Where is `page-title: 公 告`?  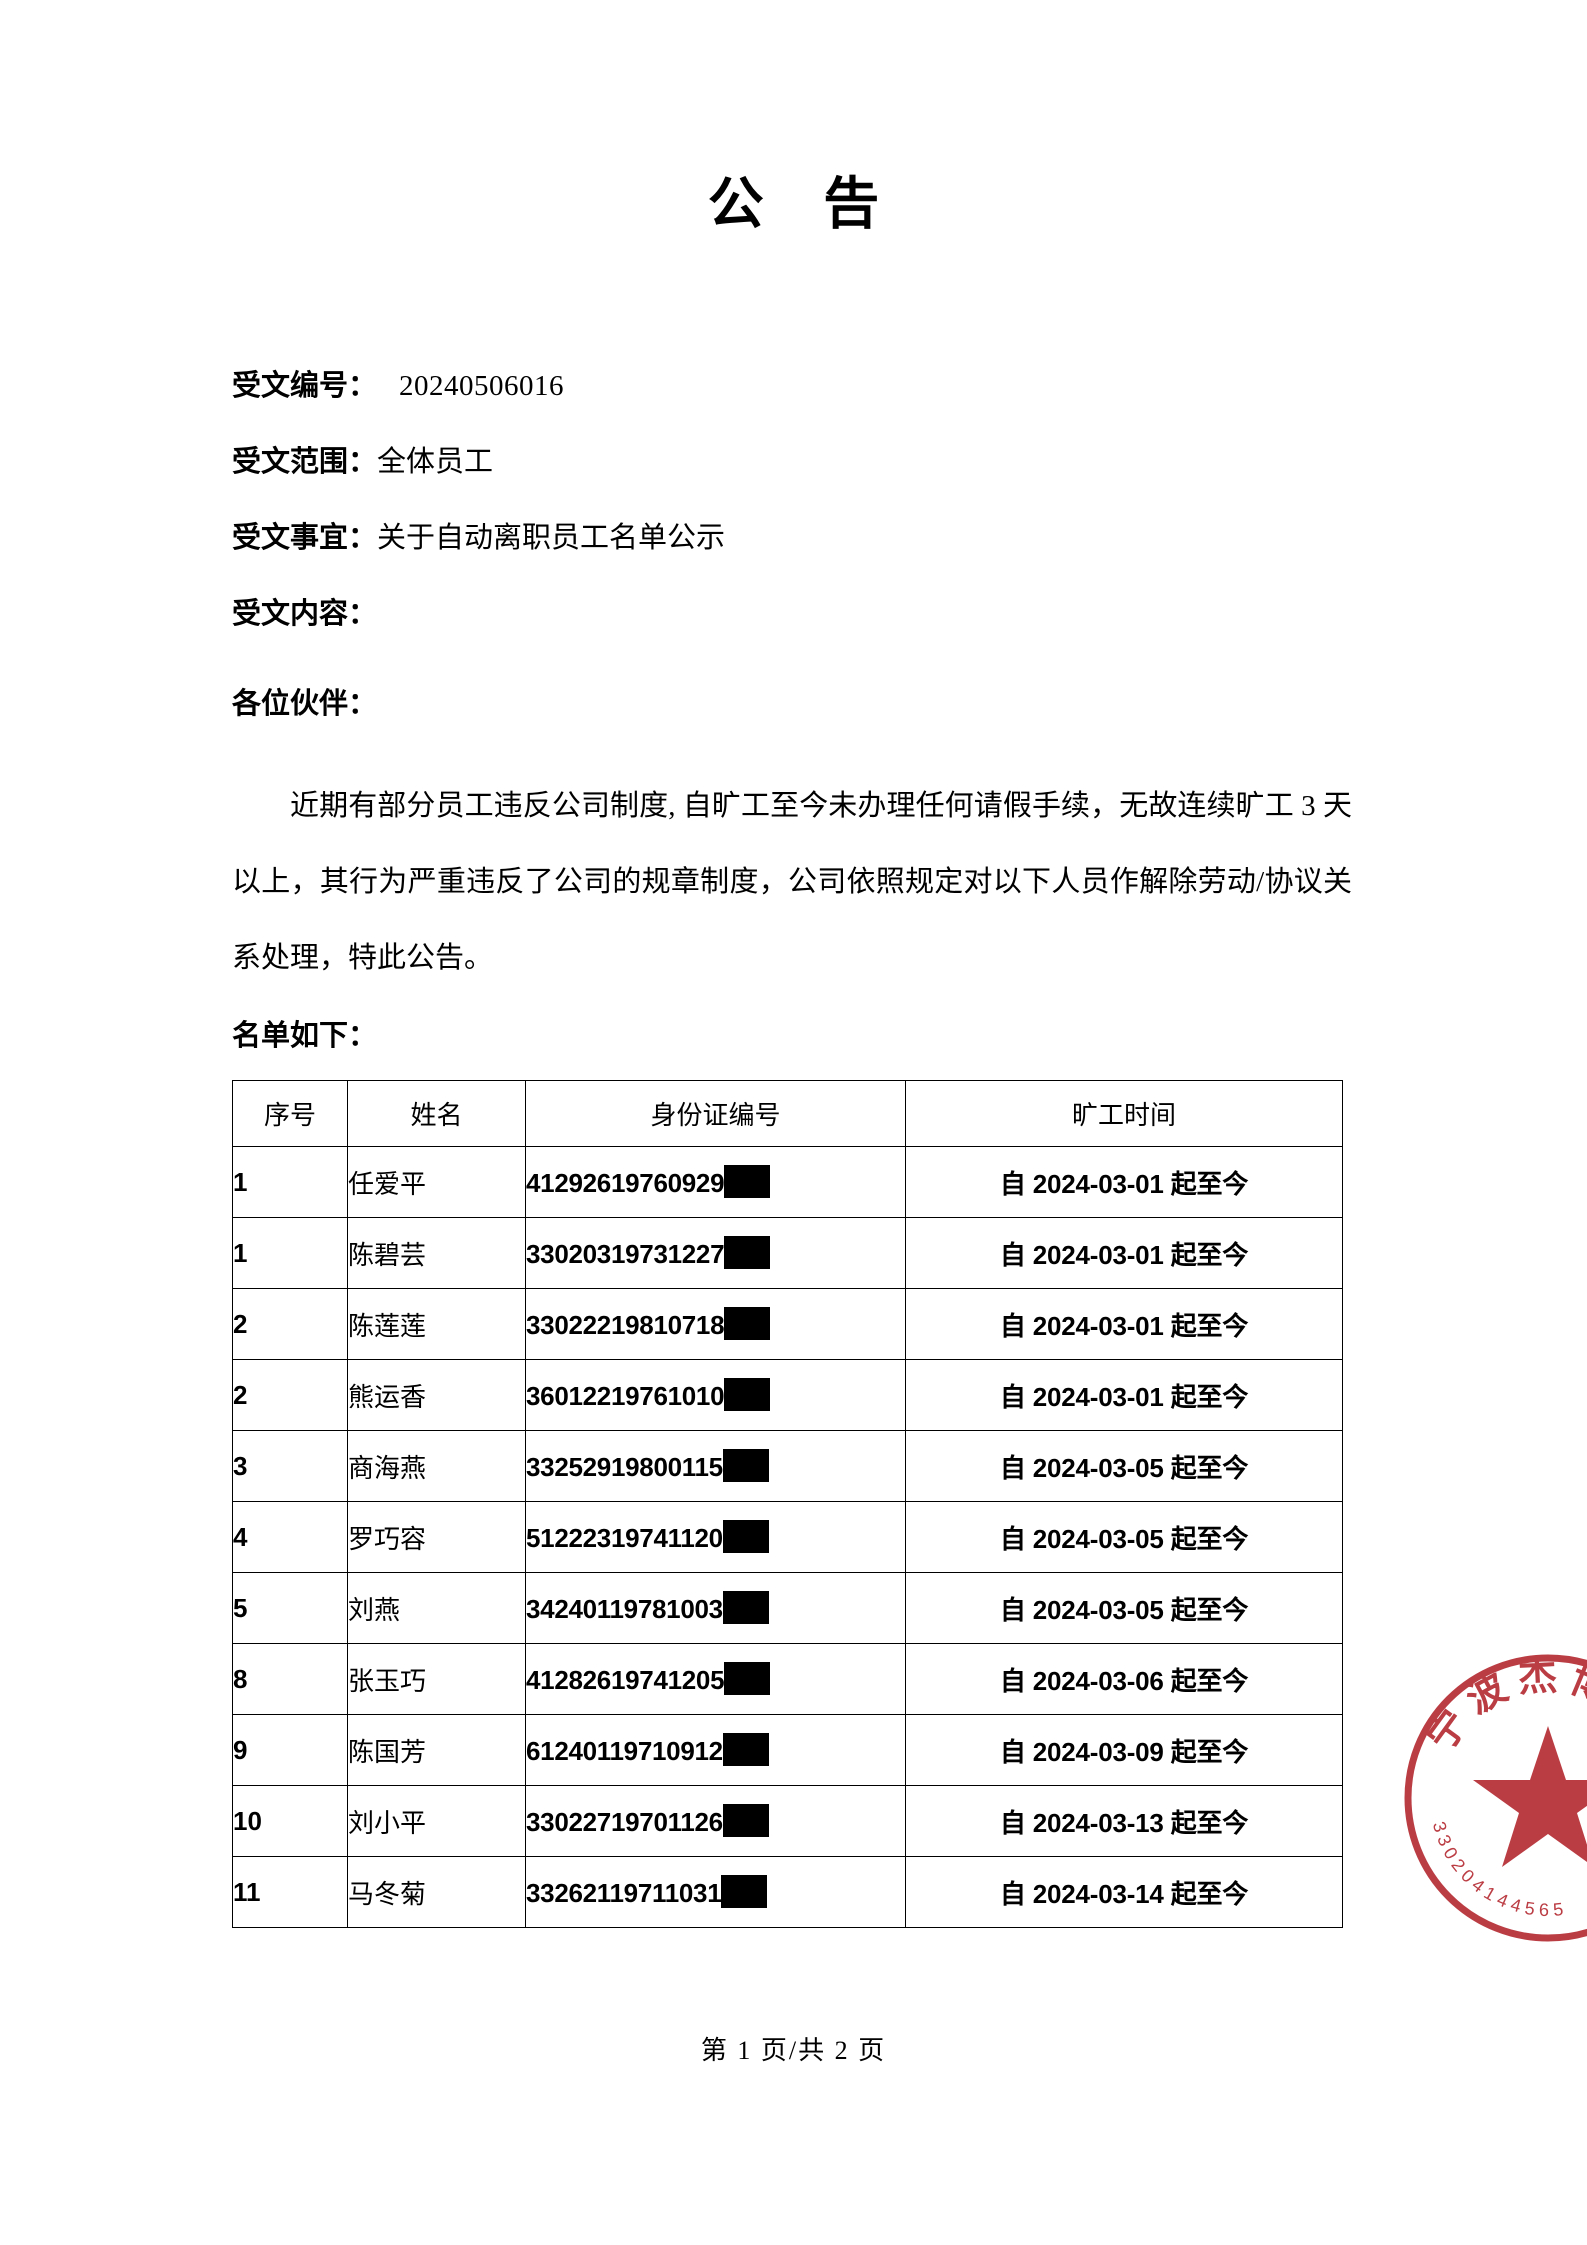
page-title: 公 告 is located at coordinates (804, 203).